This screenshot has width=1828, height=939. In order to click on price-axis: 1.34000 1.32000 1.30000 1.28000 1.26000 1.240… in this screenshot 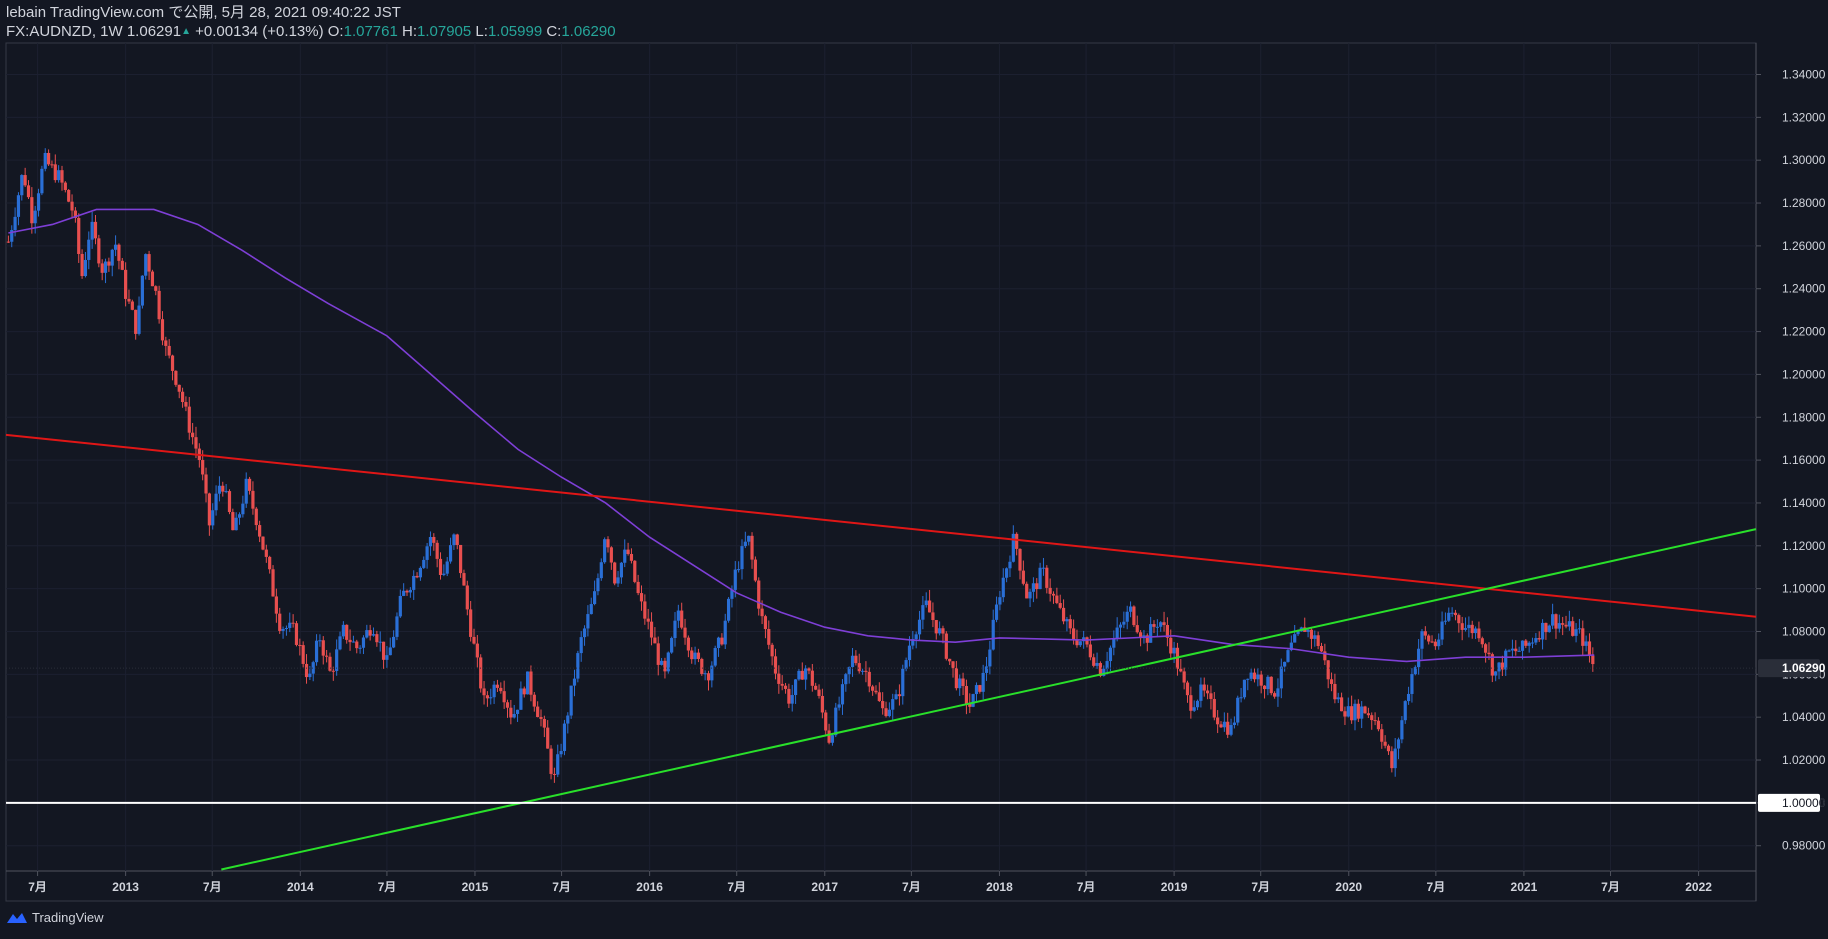, I will do `click(1791, 460)`.